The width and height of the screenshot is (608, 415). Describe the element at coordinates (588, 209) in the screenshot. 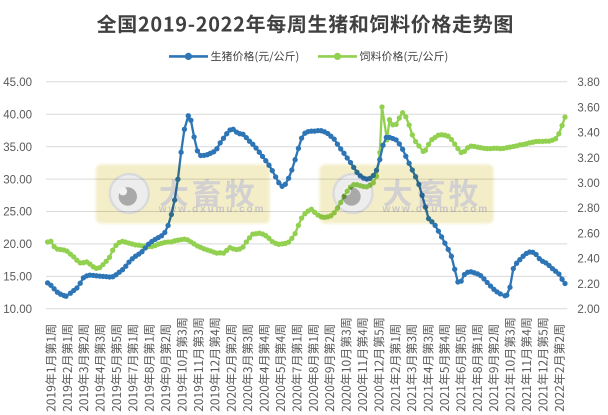

I see `svg-text: 2.80` at that location.